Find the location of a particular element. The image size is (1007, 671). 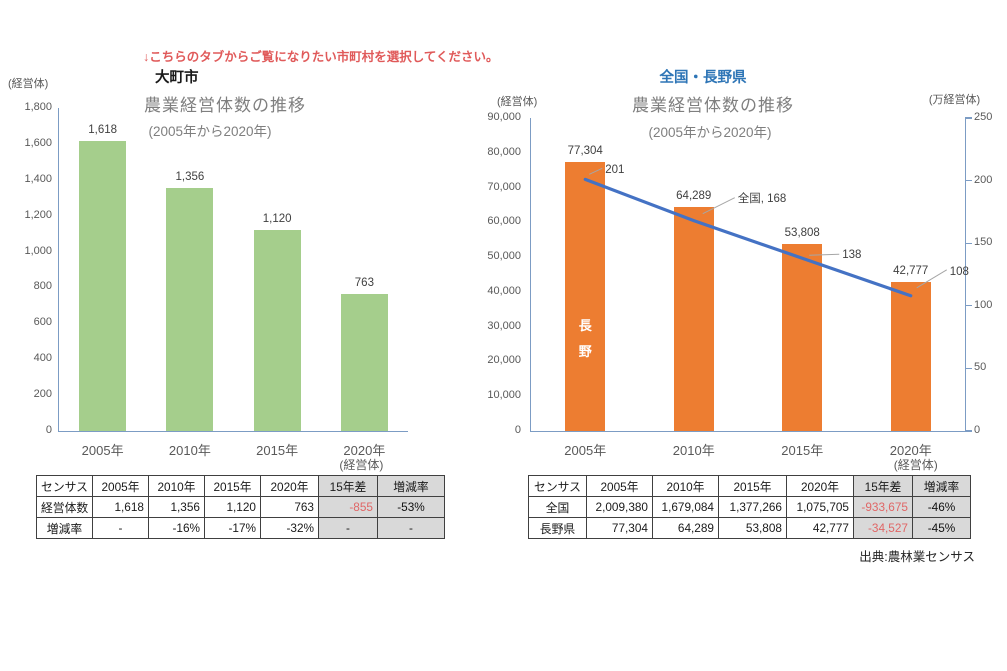

line-value-label: 全国, 168 is located at coordinates (762, 198).